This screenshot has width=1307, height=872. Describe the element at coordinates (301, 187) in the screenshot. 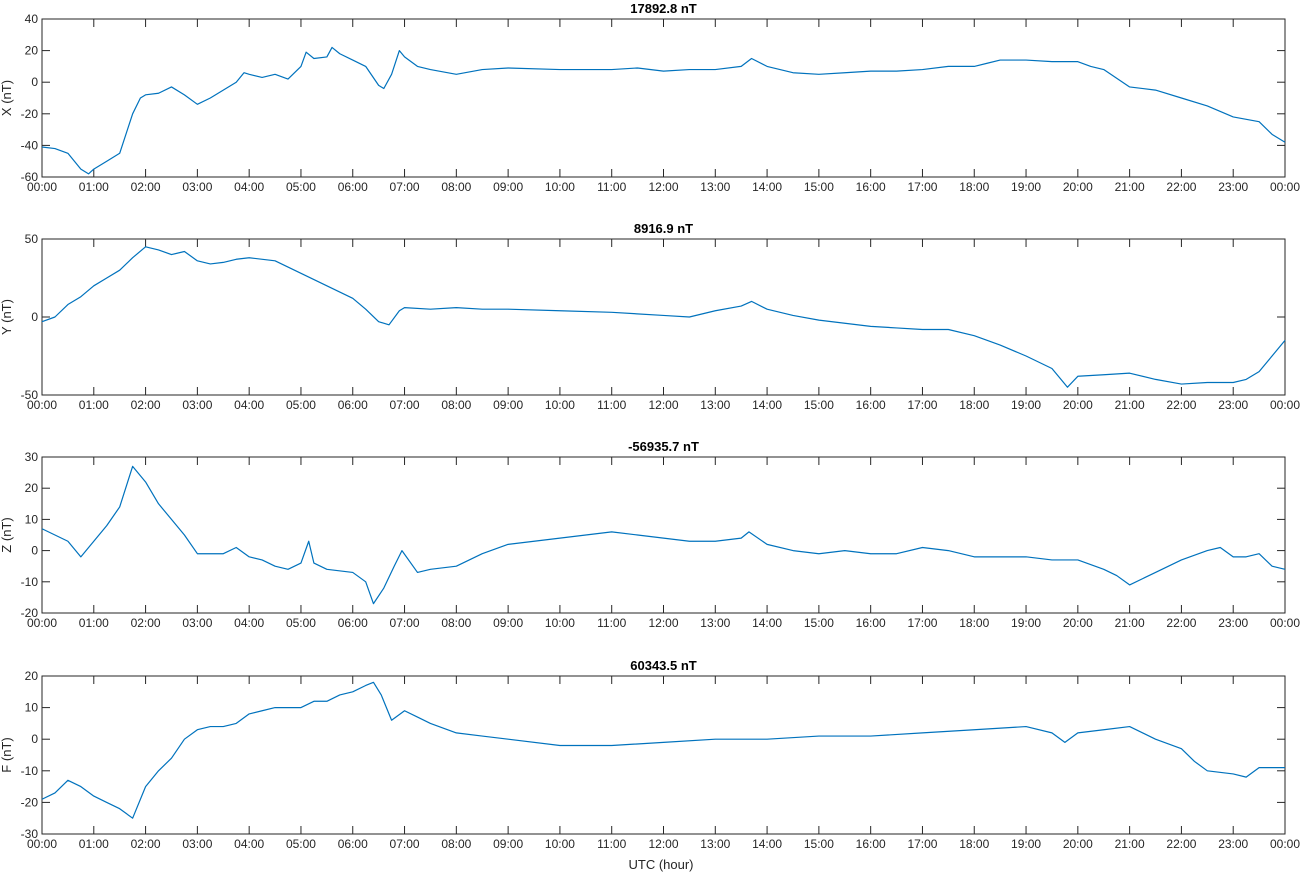

I see `x-tick-label: 05:00` at that location.